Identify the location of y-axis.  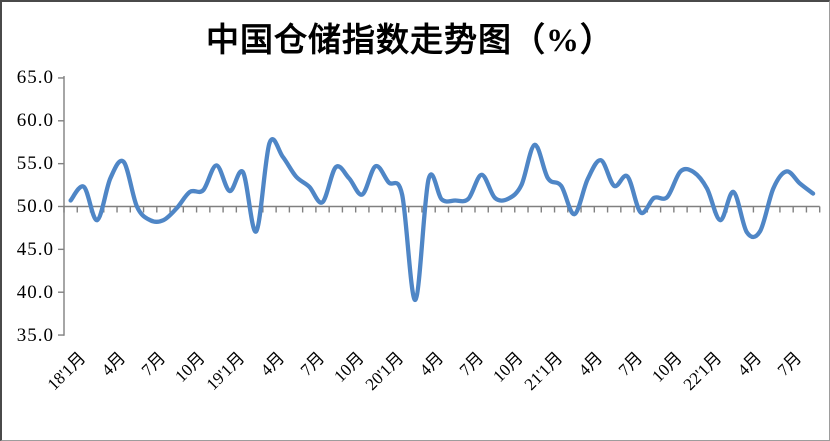
(61, 205).